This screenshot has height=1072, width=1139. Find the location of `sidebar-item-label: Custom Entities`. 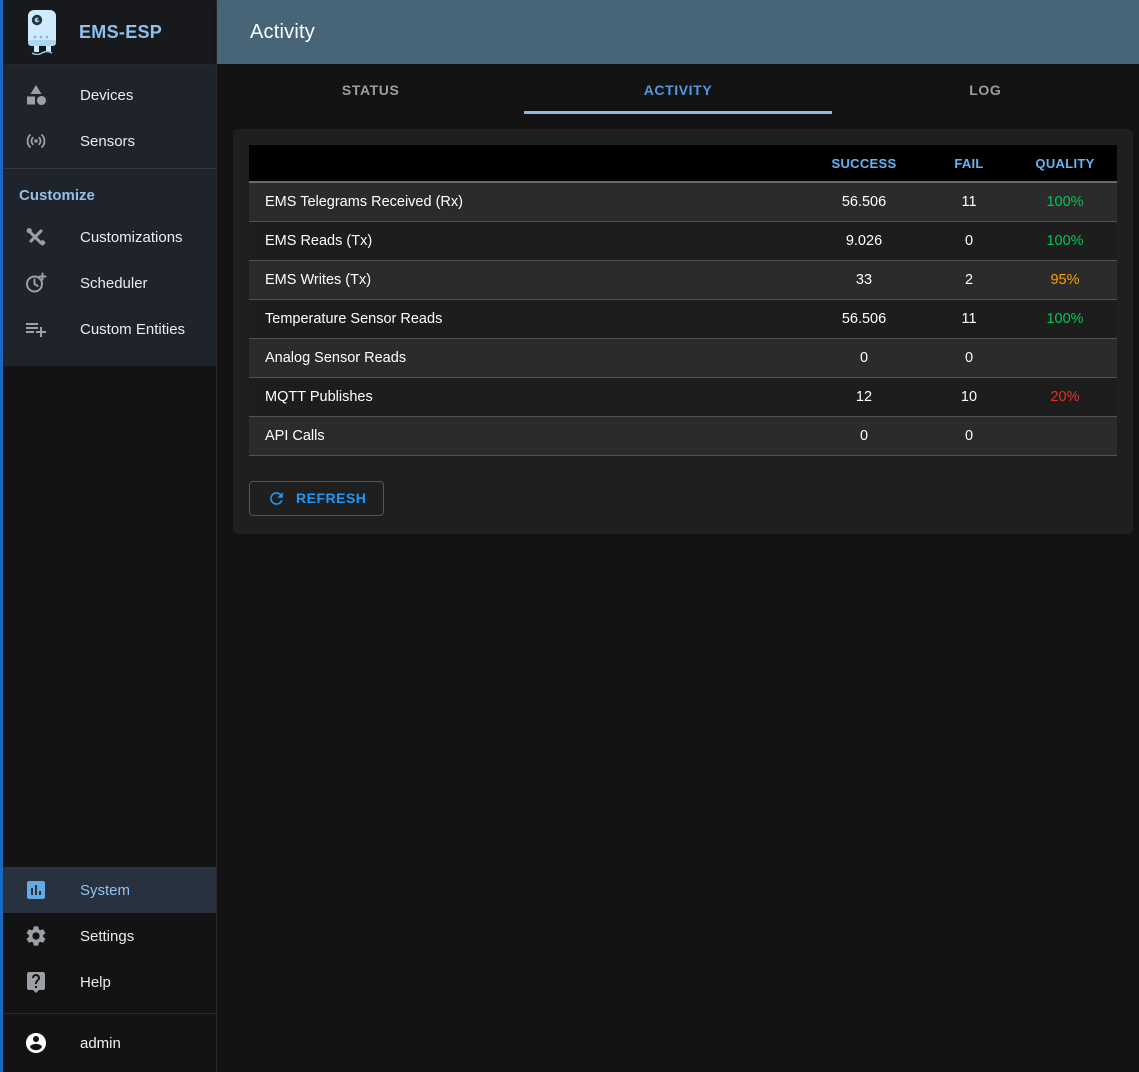

sidebar-item-label: Custom Entities is located at coordinates (133, 329).